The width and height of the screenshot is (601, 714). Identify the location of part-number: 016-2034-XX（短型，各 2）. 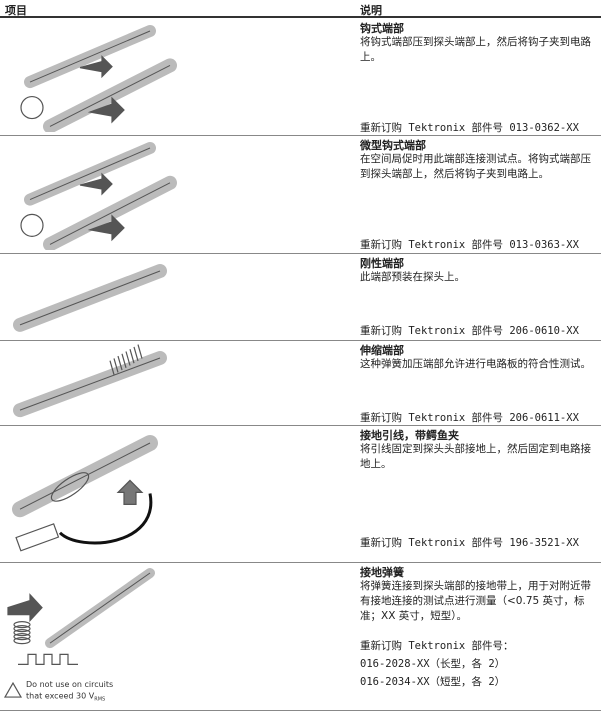
(480, 682).